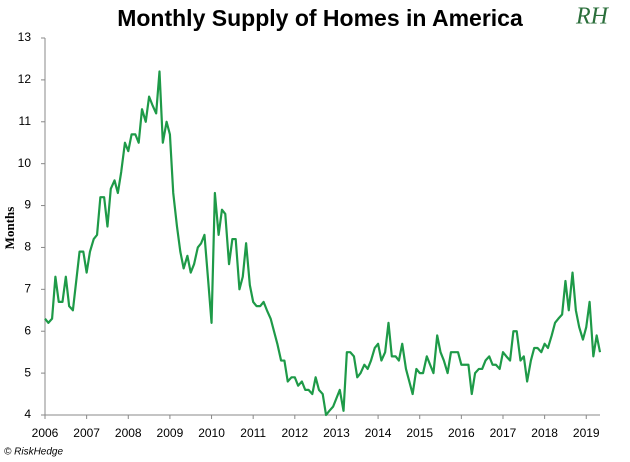 This screenshot has width=630, height=462. What do you see at coordinates (592, 17) in the screenshot?
I see `logo: RH` at bounding box center [592, 17].